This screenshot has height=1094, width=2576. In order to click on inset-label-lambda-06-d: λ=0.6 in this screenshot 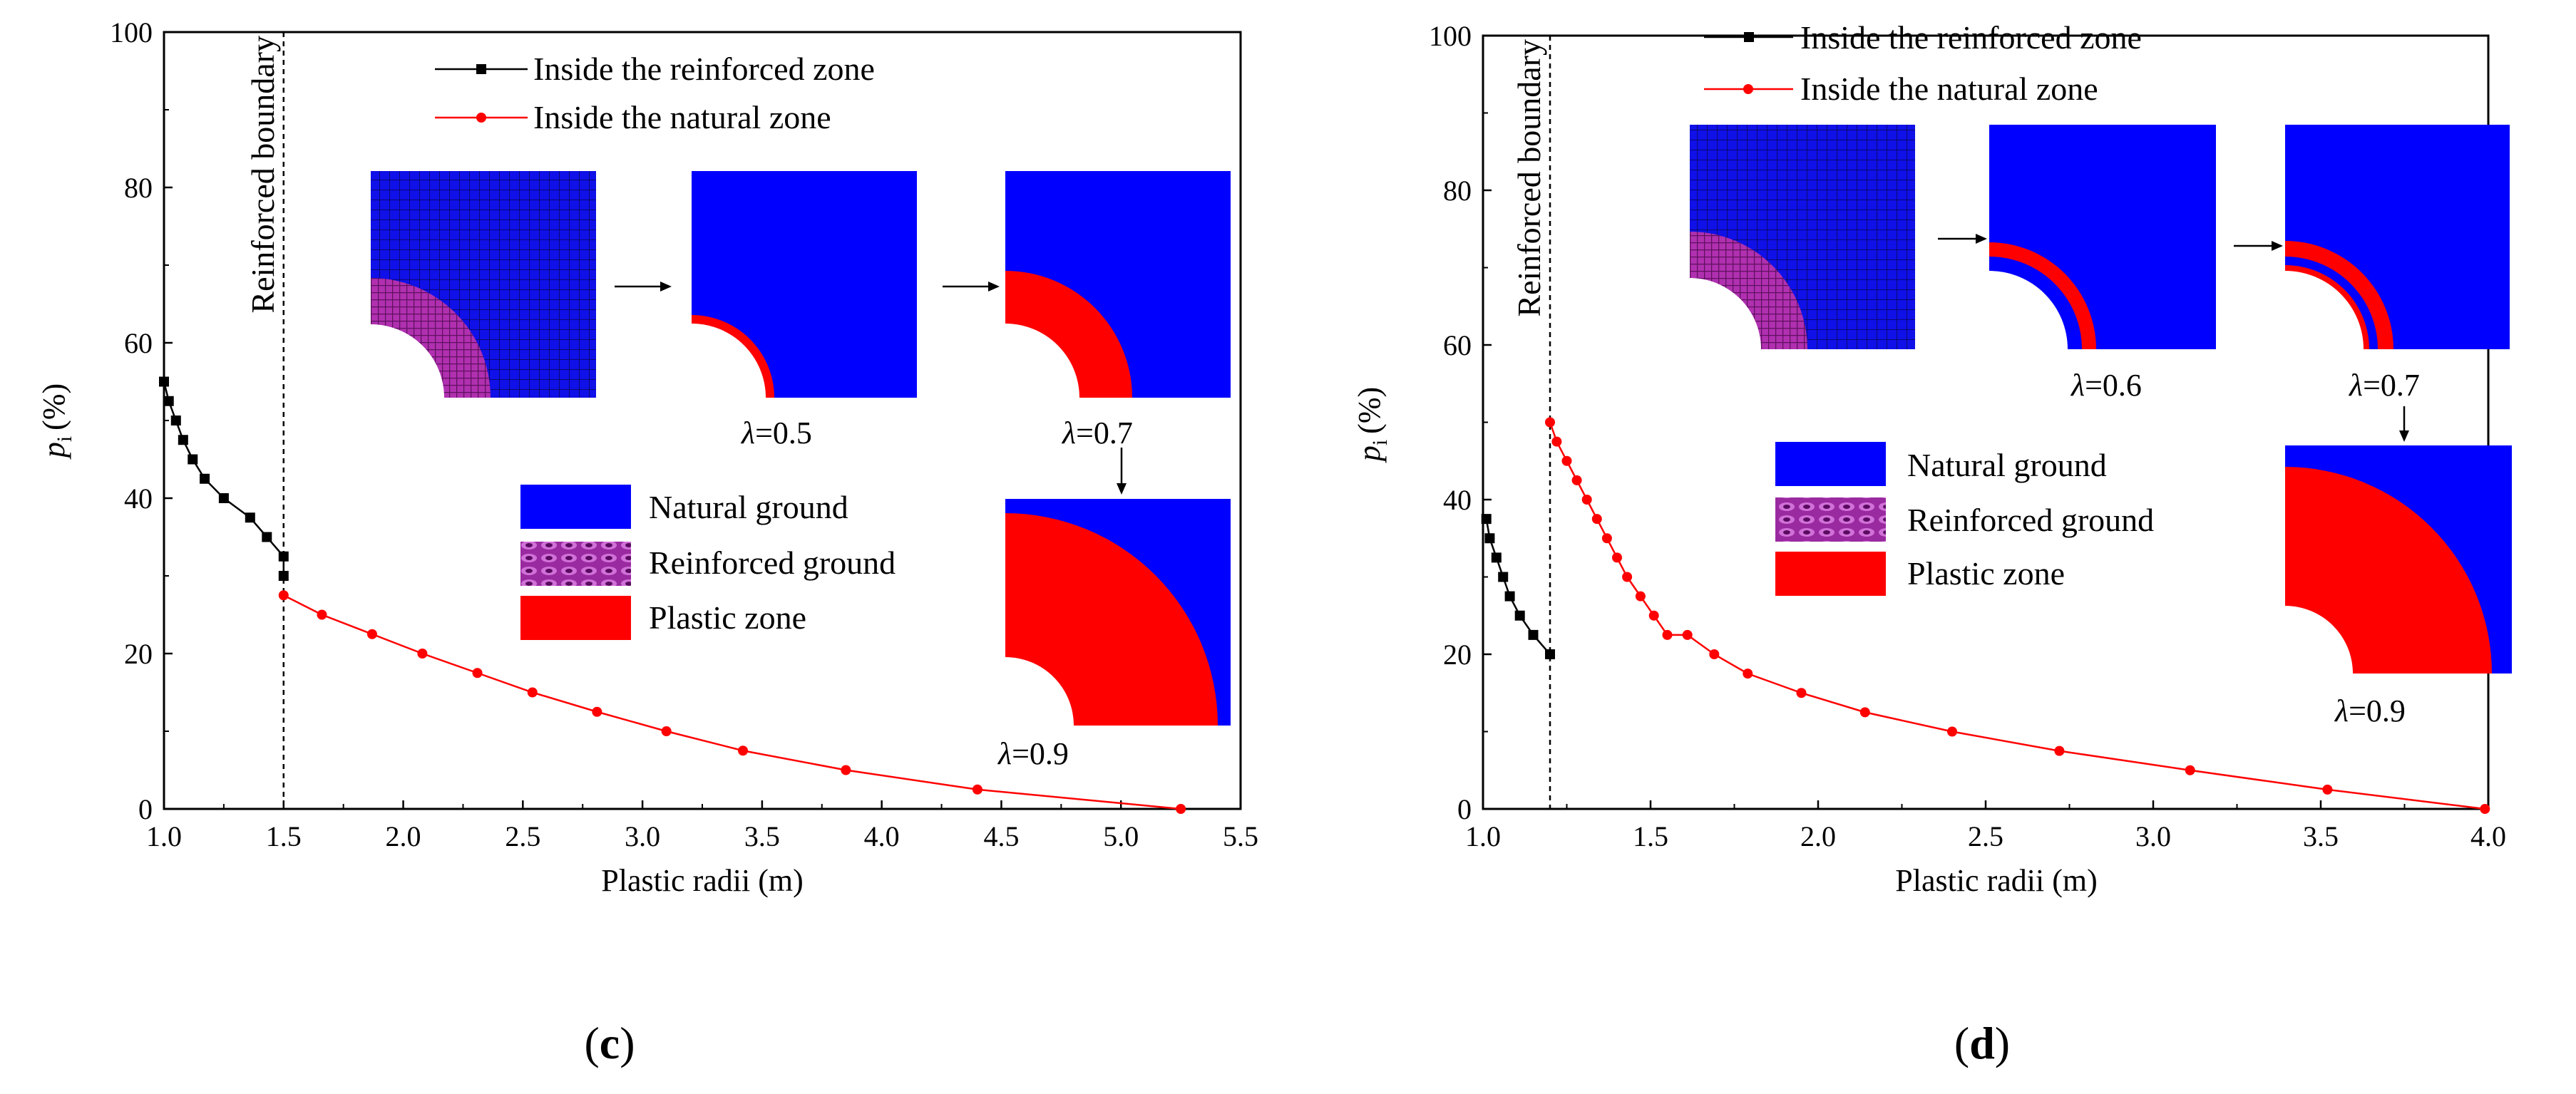, I will do `click(2106, 386)`.